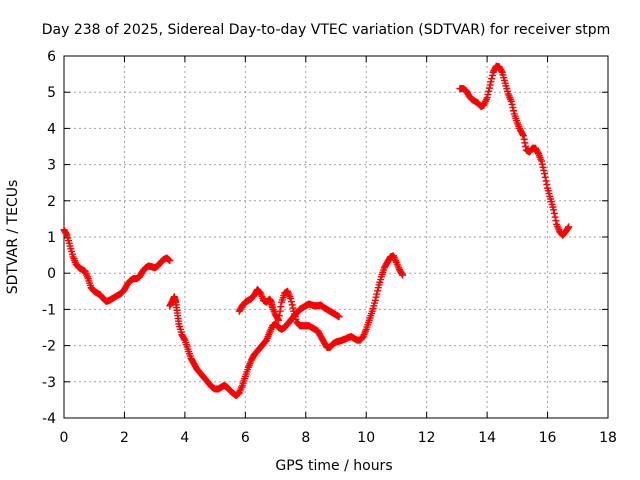 This screenshot has width=640, height=480. I want to click on y-tick-label: -4, so click(49, 419).